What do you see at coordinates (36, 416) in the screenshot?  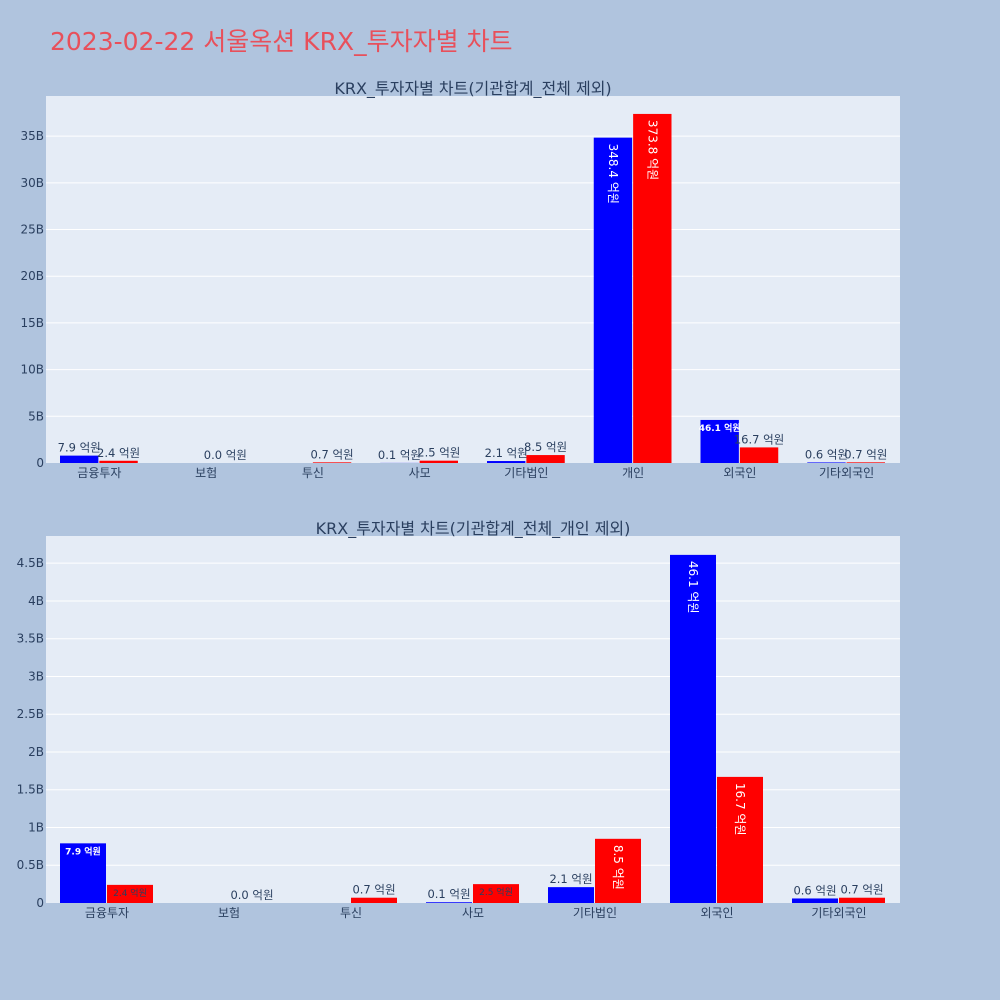 I see `y-tick-label: 5B` at bounding box center [36, 416].